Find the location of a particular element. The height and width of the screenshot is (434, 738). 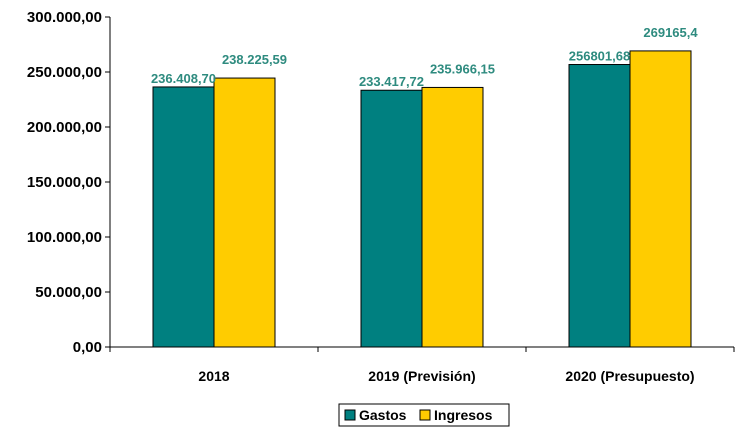

data-label-ingresos: 238.225,59 is located at coordinates (254, 59).